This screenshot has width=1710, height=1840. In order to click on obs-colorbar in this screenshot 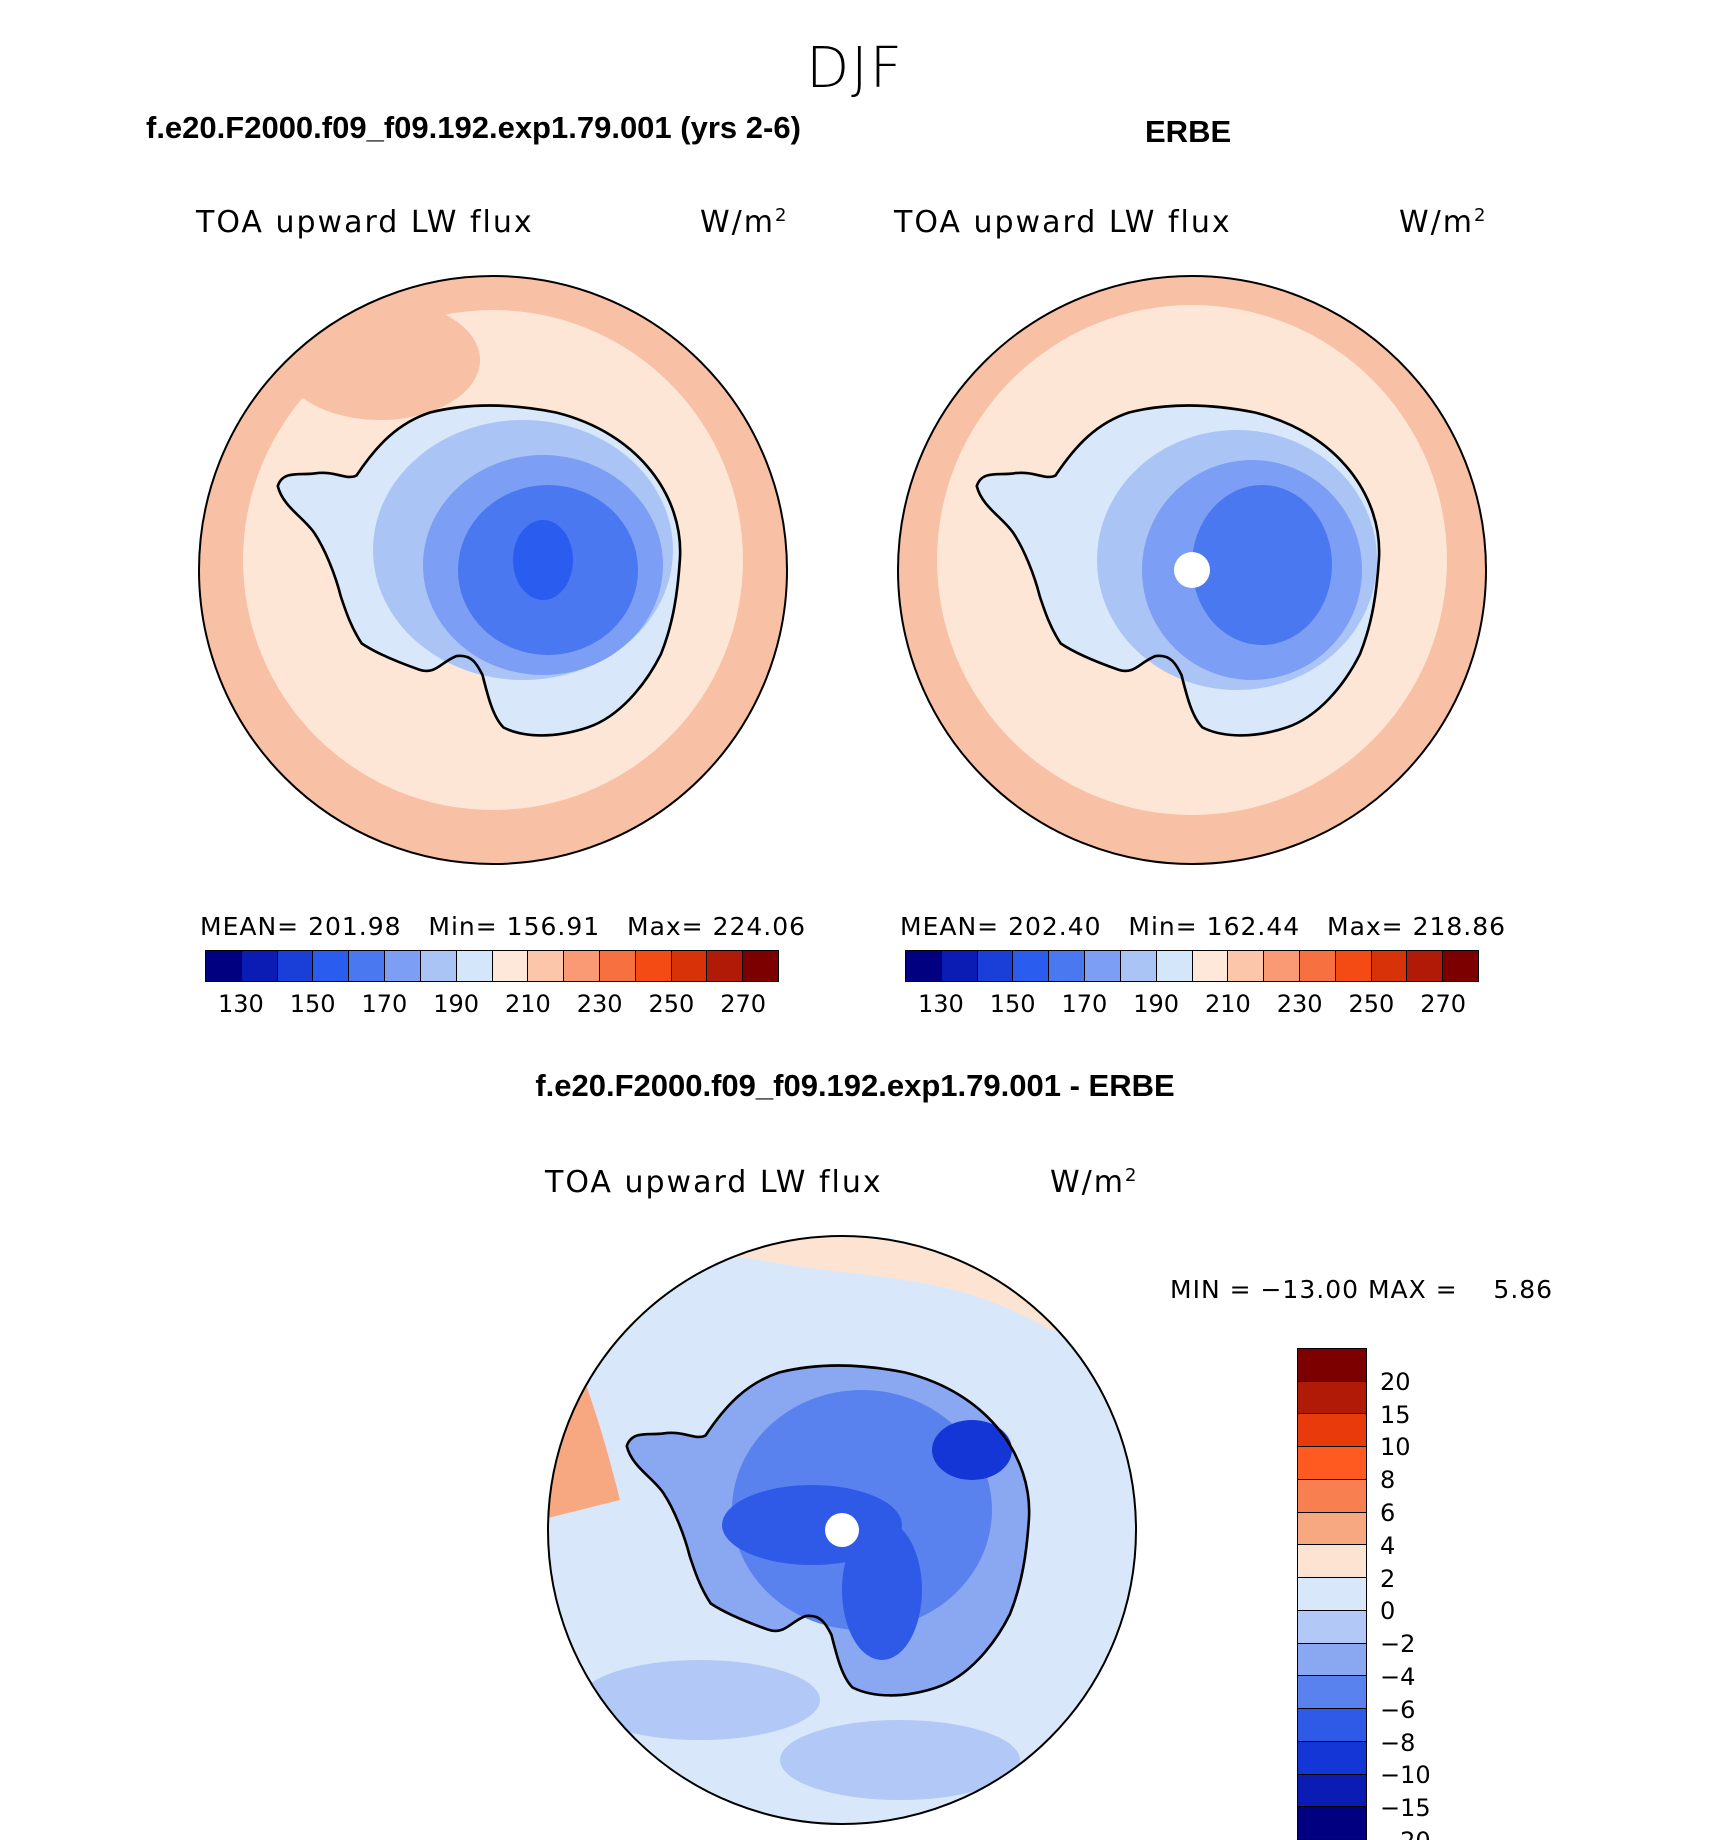, I will do `click(1192, 966)`.